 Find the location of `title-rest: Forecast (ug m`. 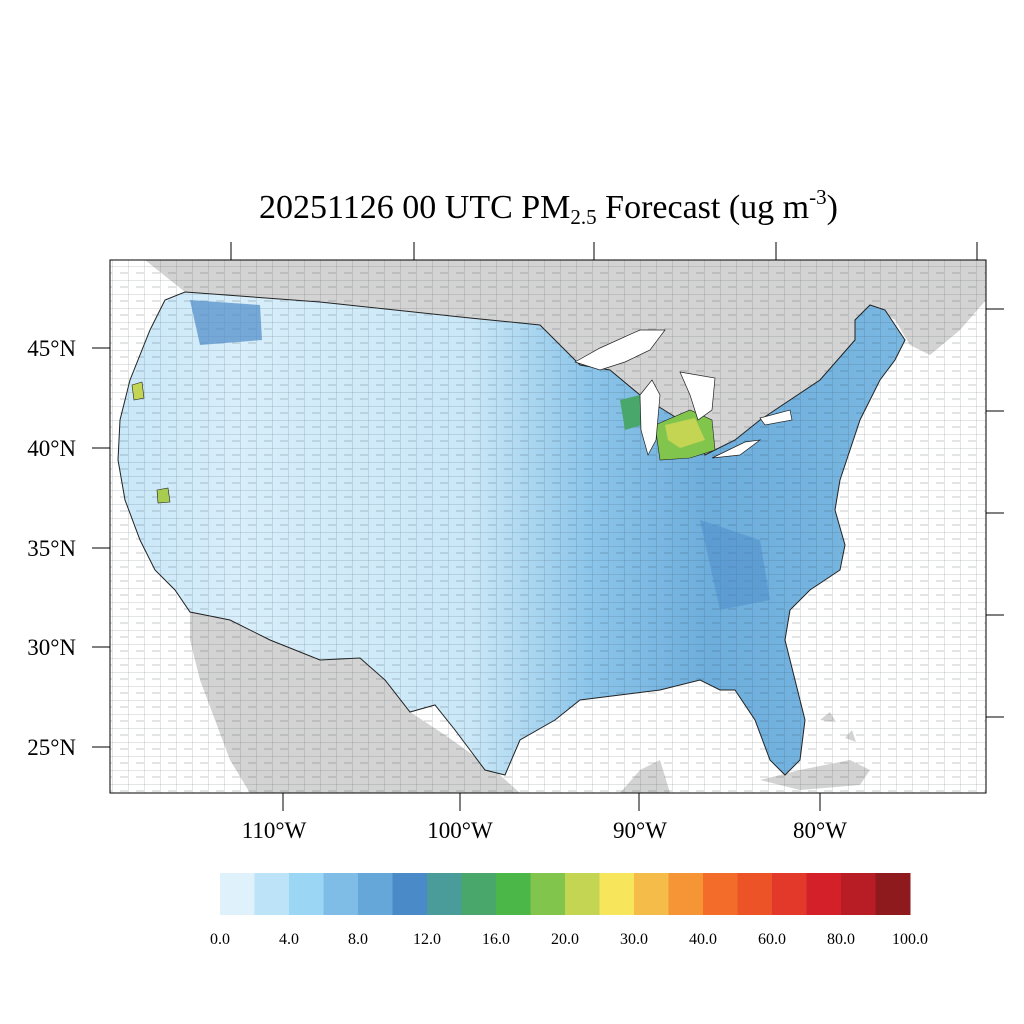

title-rest: Forecast (ug m is located at coordinates (703, 207).